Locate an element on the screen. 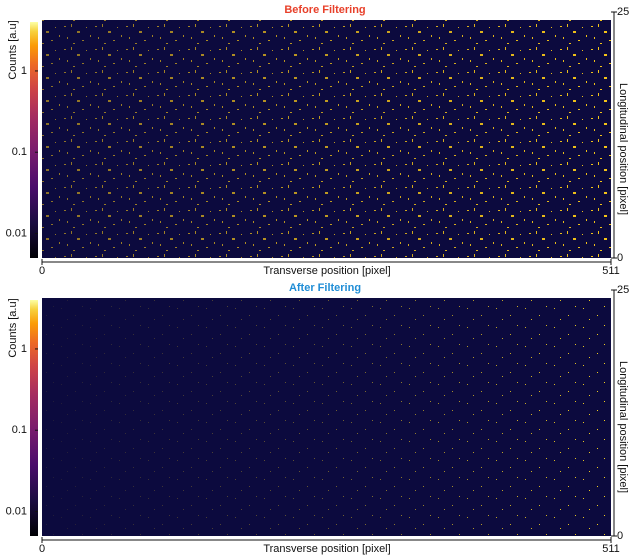 The height and width of the screenshot is (557, 629). panel-title: Before Filtering is located at coordinates (324, 10).